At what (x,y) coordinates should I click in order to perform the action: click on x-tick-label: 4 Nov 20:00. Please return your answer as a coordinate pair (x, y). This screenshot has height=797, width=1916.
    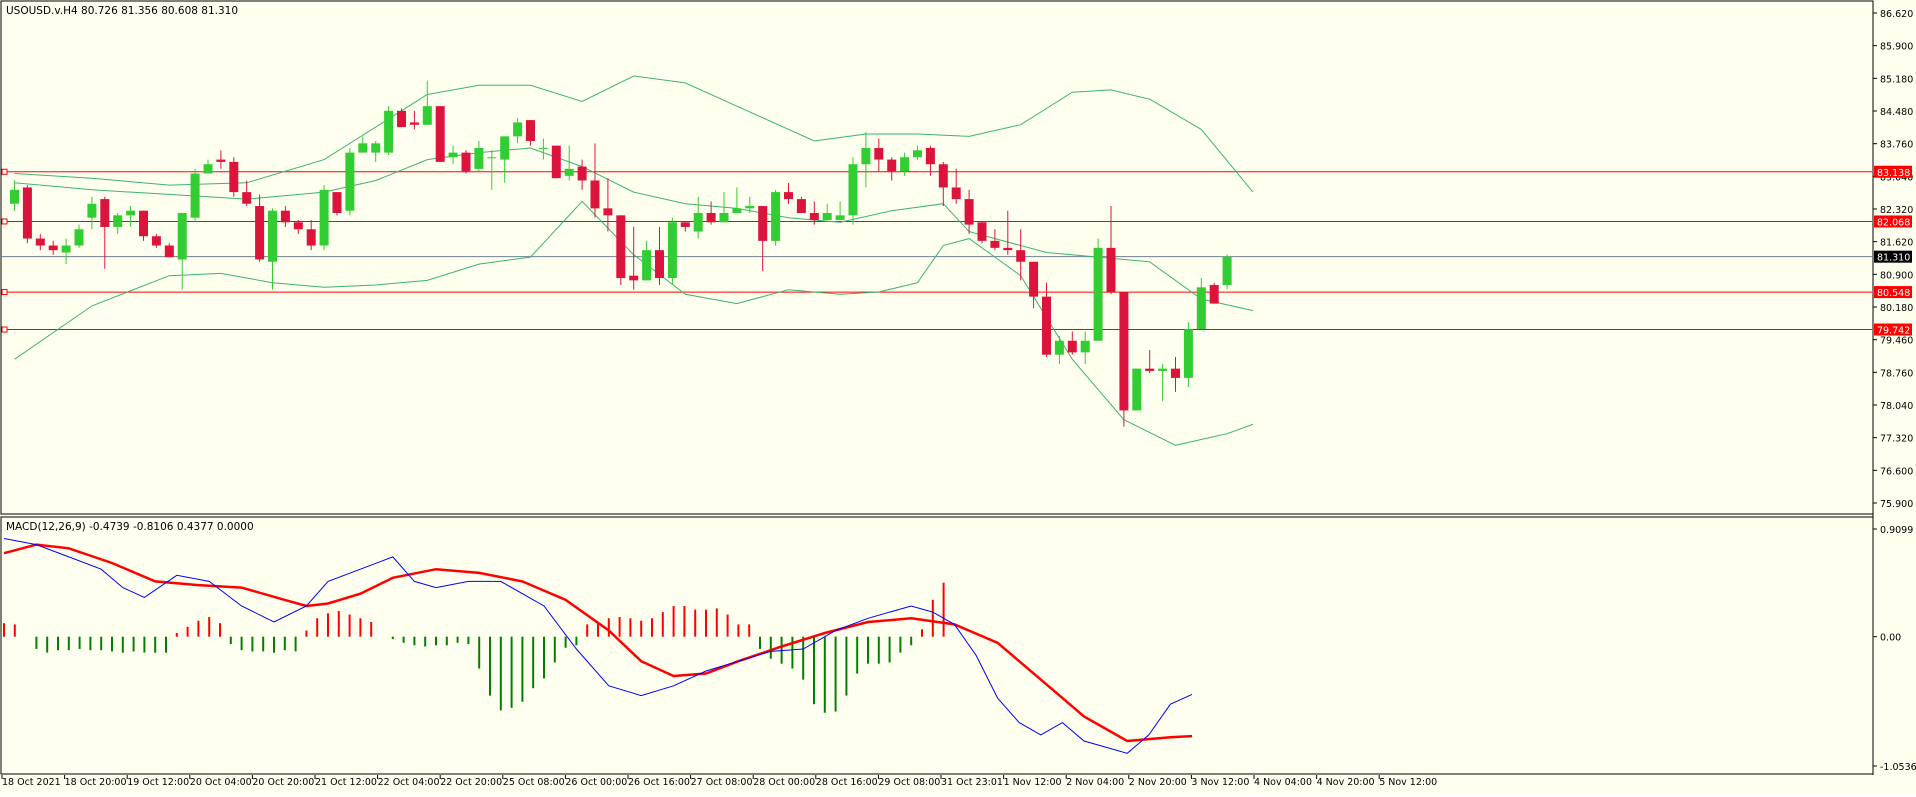
    Looking at the image, I should click on (1346, 782).